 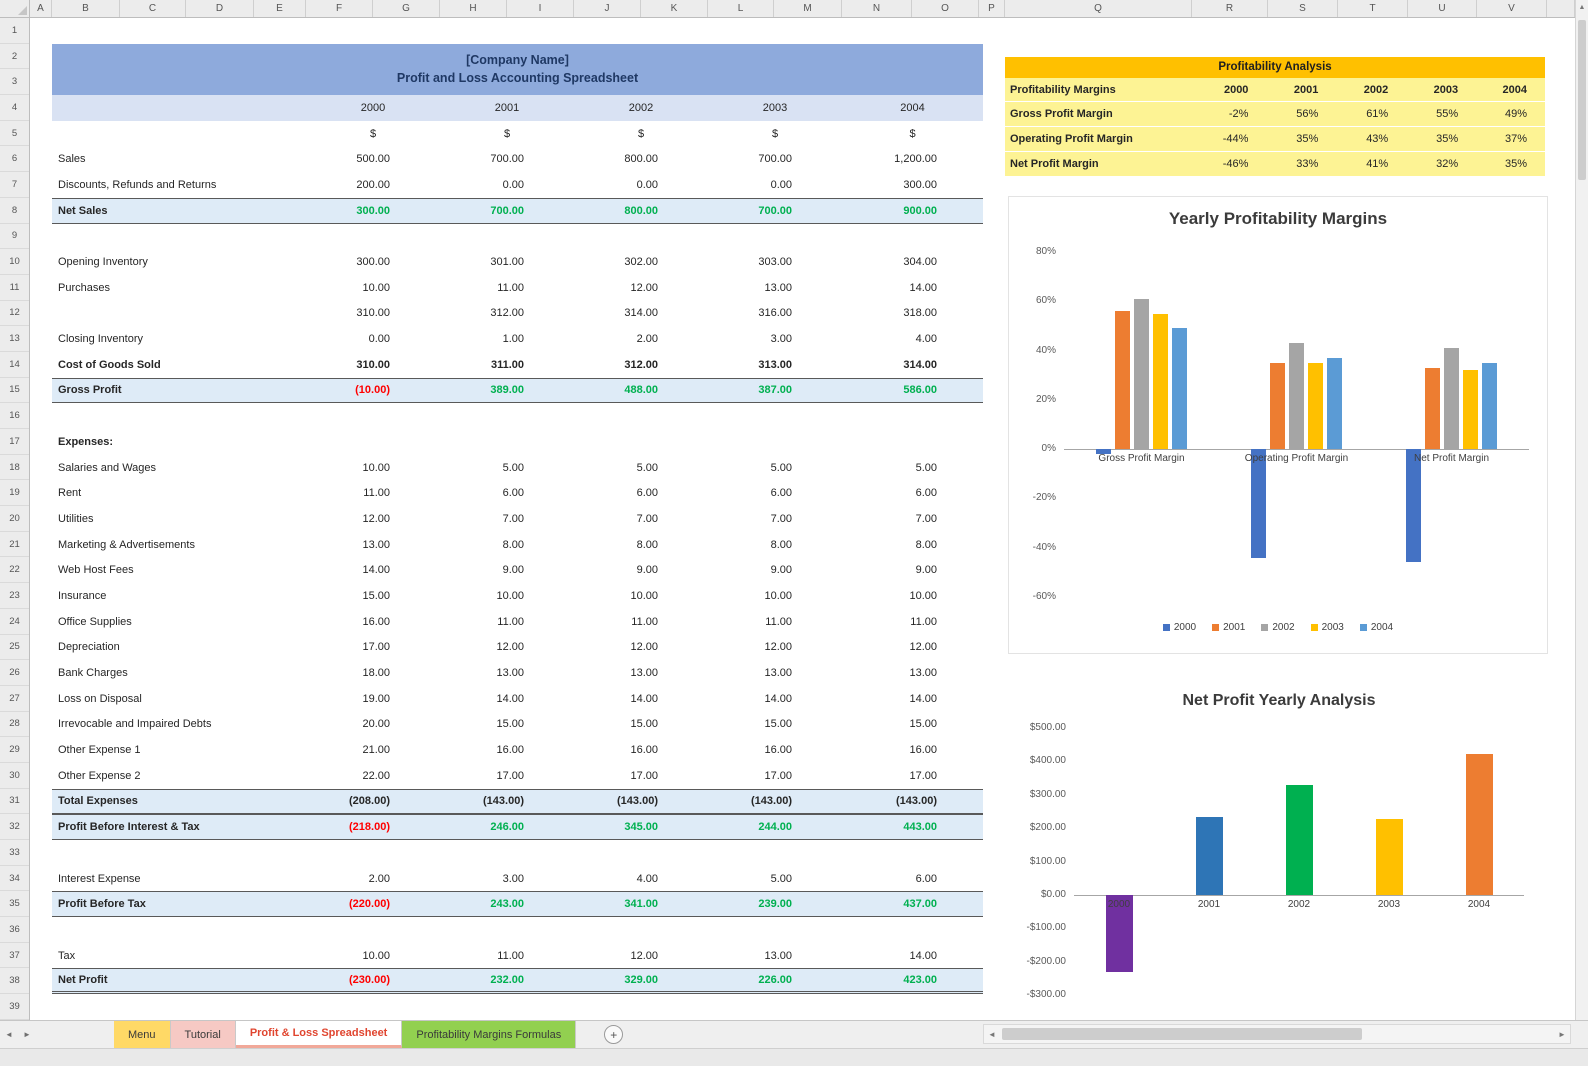 I want to click on pnl-row: Sales 500.00 700.00 800.00 700.00 1,200.00, so click(x=517, y=159).